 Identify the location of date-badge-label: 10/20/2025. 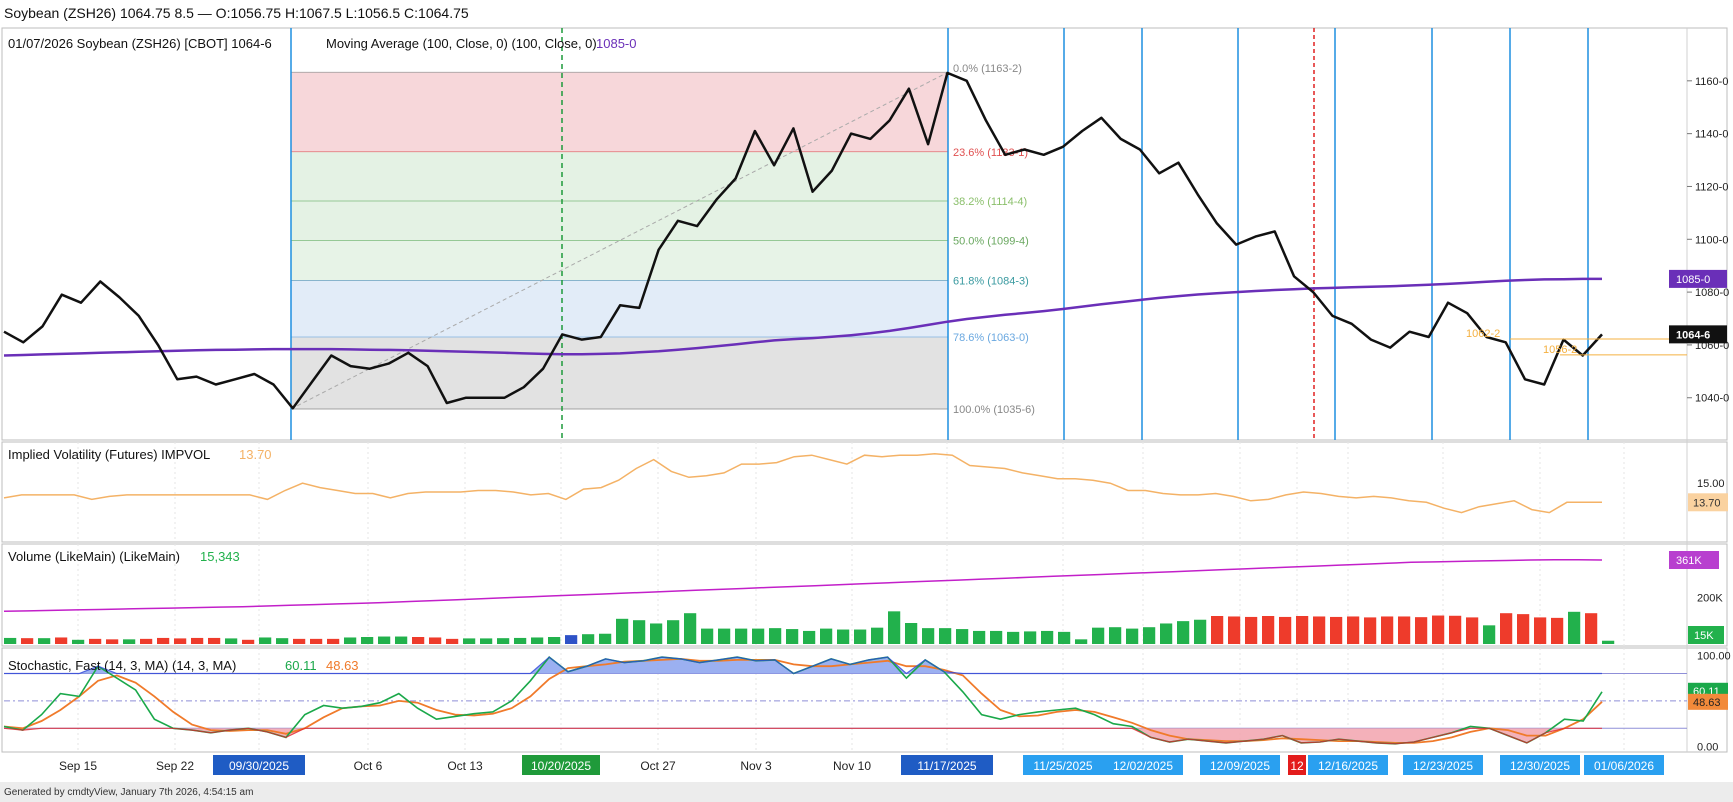
(561, 766).